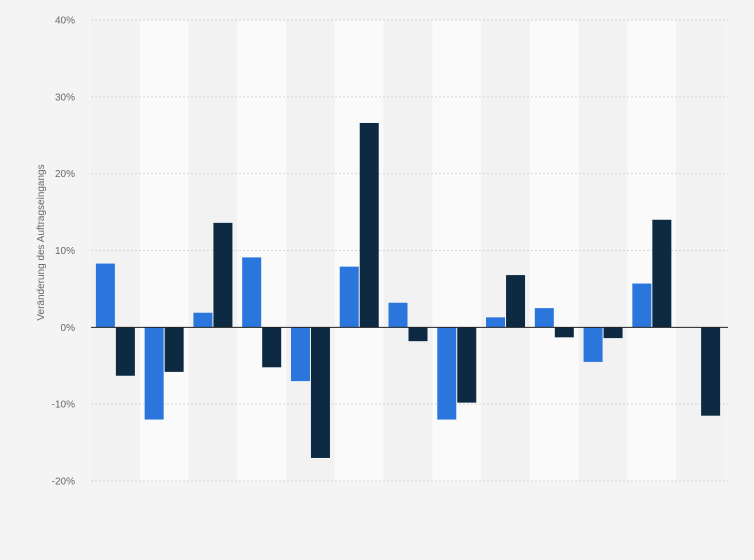 This screenshot has height=560, width=754. I want to click on y-tick-label: -10%, so click(63, 405).